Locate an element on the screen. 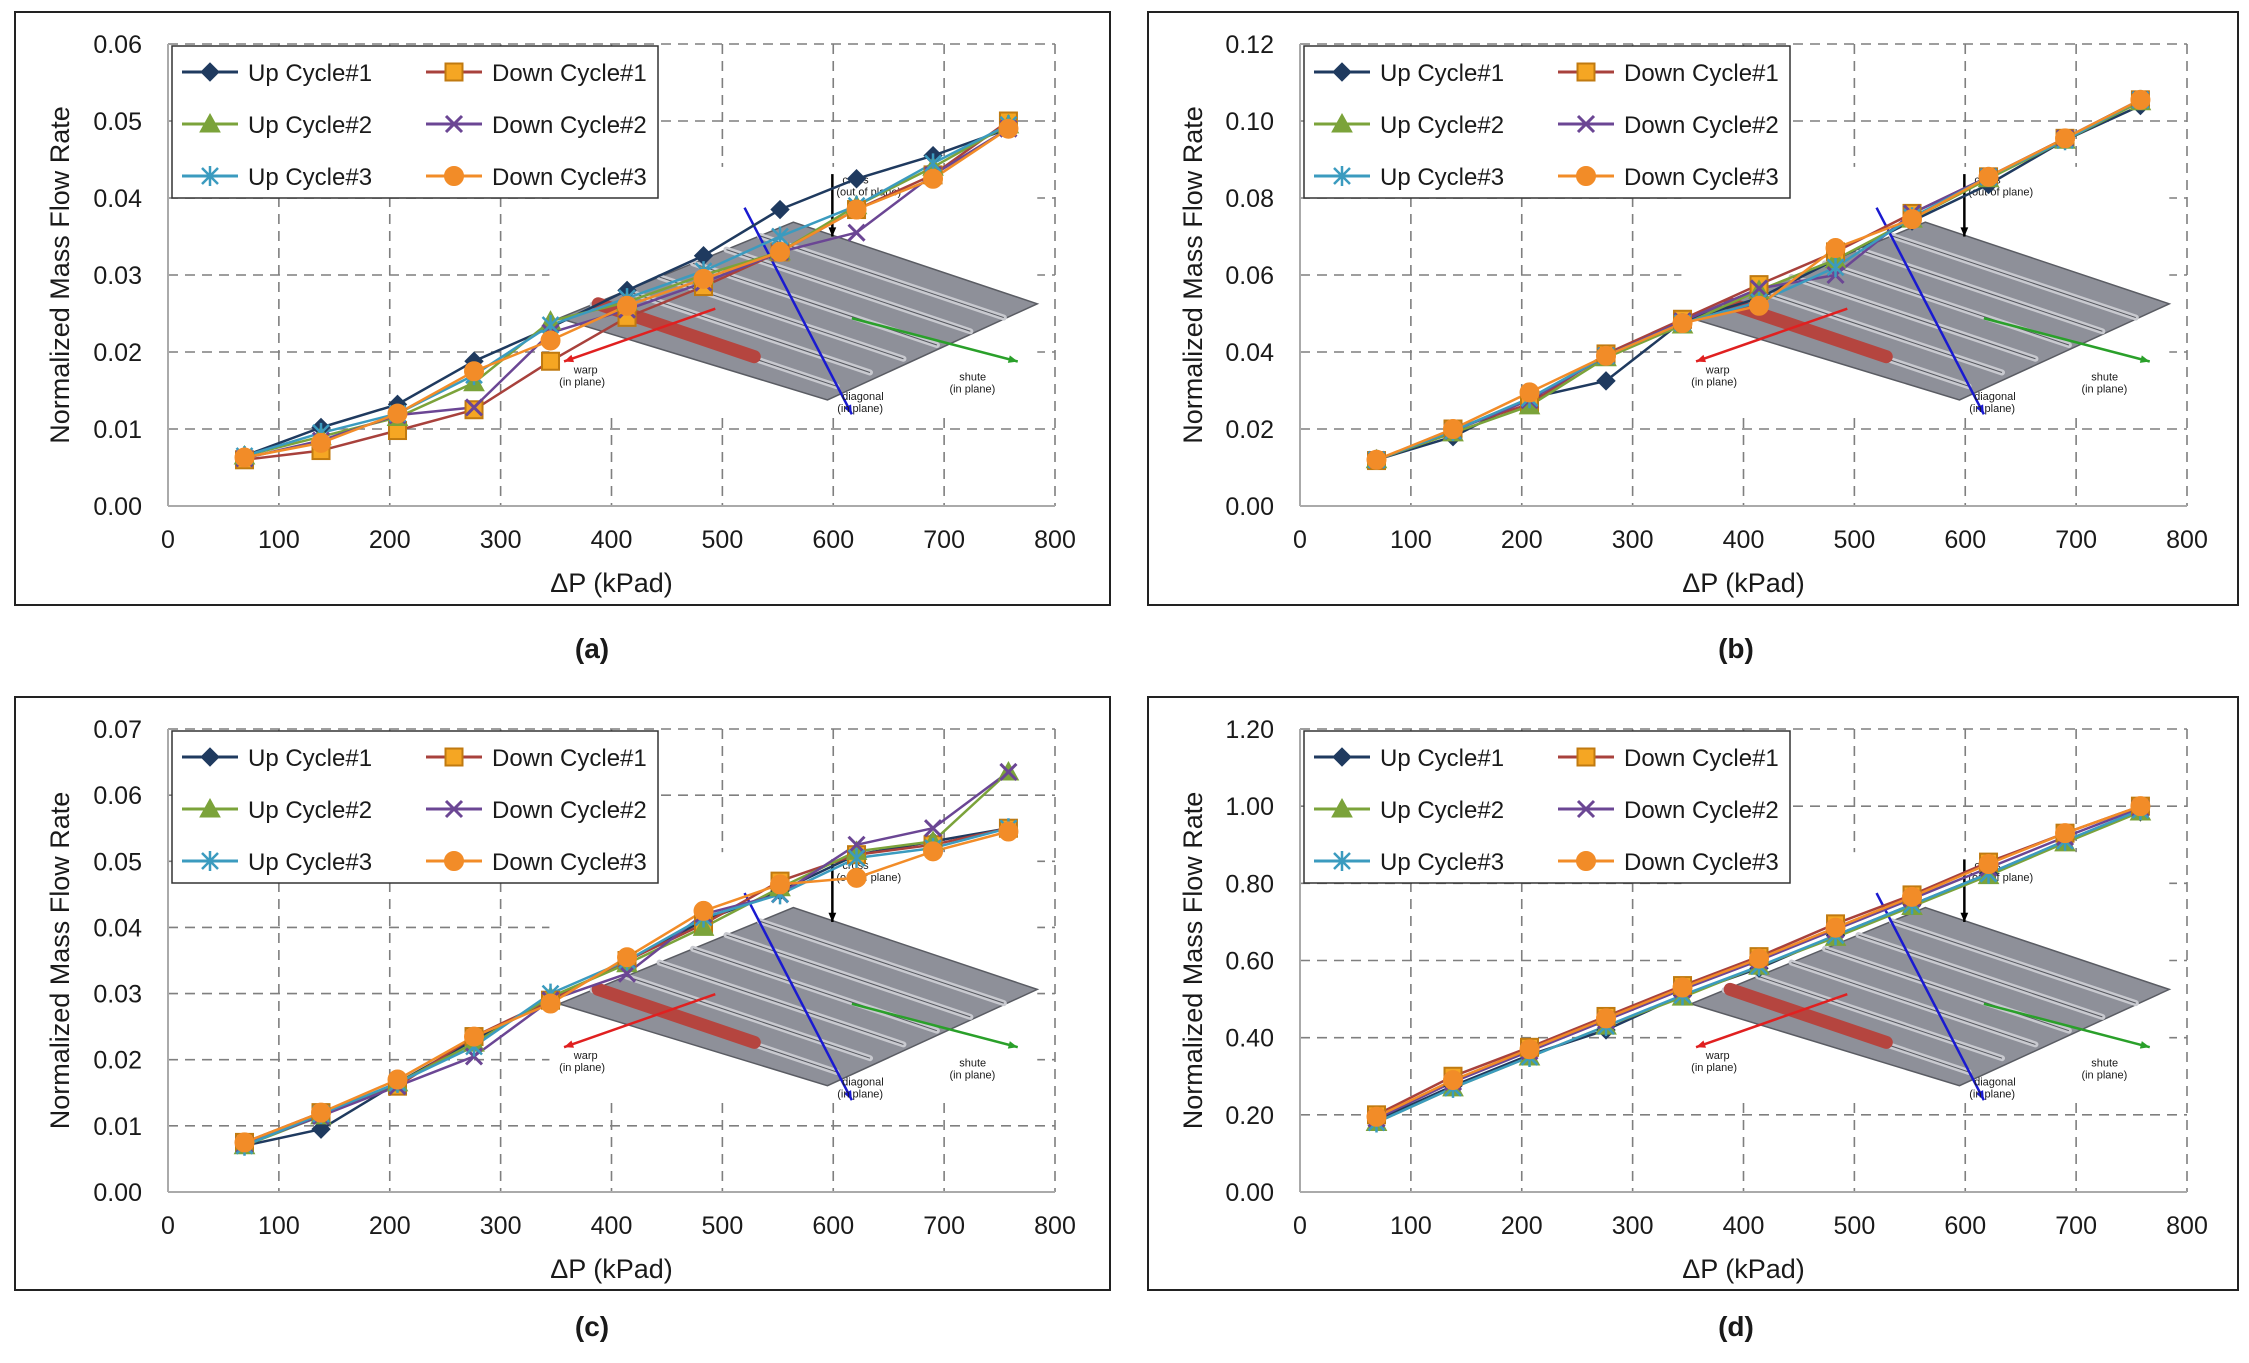 The height and width of the screenshot is (1363, 2249). y-tick-label: 0.06 is located at coordinates (117, 796).